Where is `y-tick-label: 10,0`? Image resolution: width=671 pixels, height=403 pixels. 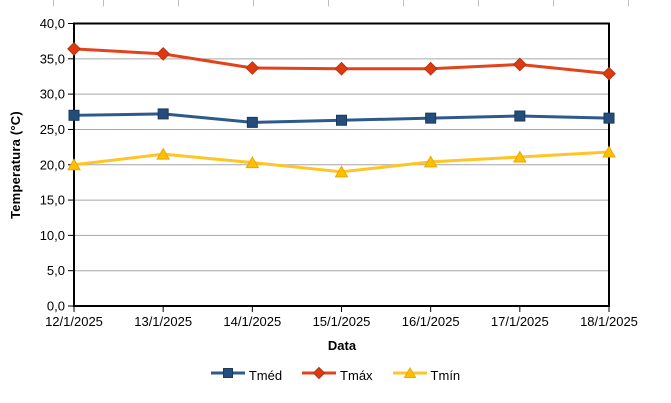 y-tick-label: 10,0 is located at coordinates (52, 235).